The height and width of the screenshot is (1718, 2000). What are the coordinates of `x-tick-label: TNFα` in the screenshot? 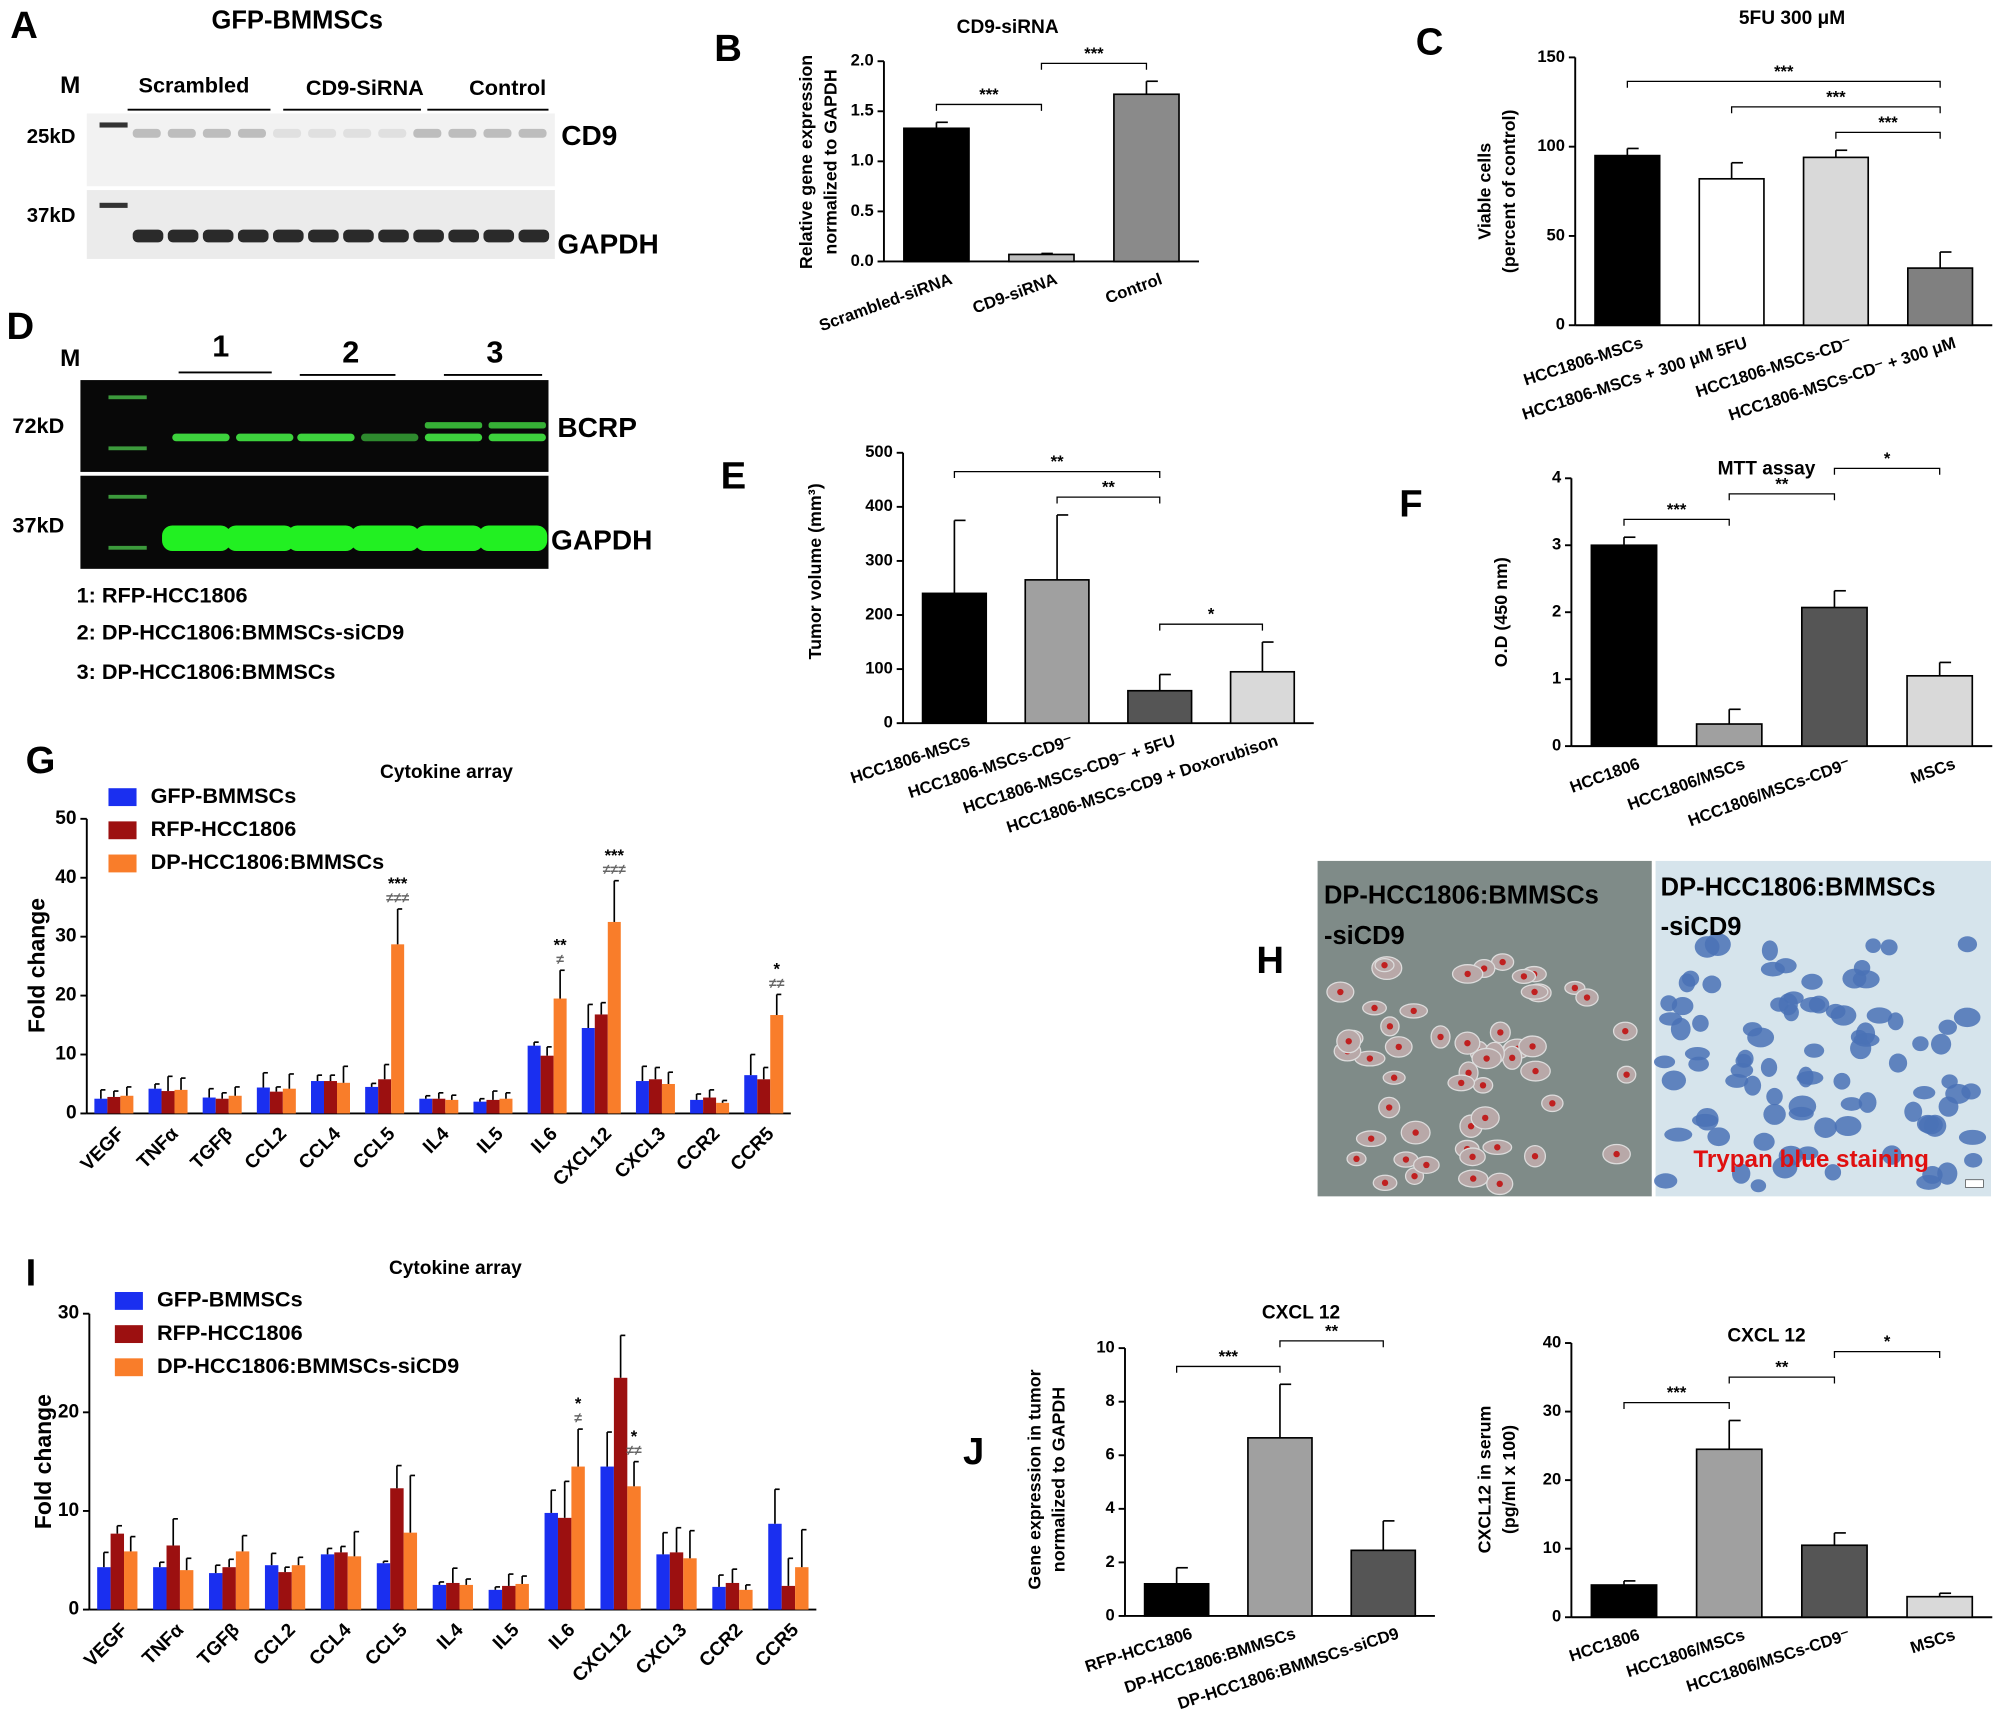 It's located at (158, 1148).